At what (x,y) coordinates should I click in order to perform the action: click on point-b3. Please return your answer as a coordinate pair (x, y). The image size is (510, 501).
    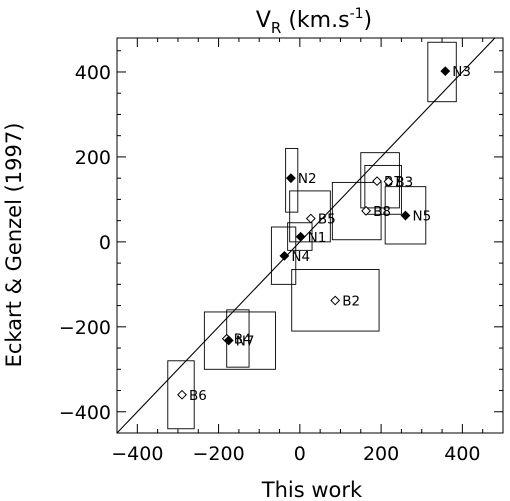
    Looking at the image, I should click on (388, 181).